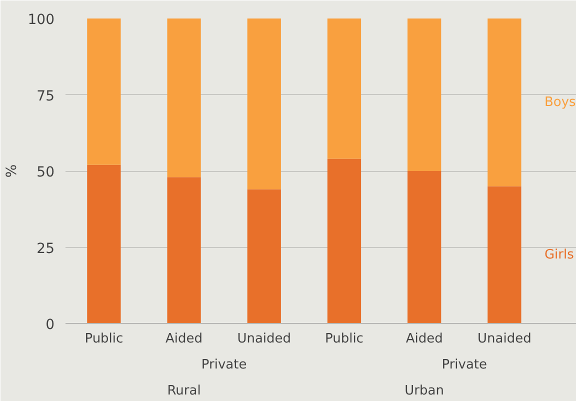 The width and height of the screenshot is (576, 401). I want to click on text: Urban, so click(424, 391).